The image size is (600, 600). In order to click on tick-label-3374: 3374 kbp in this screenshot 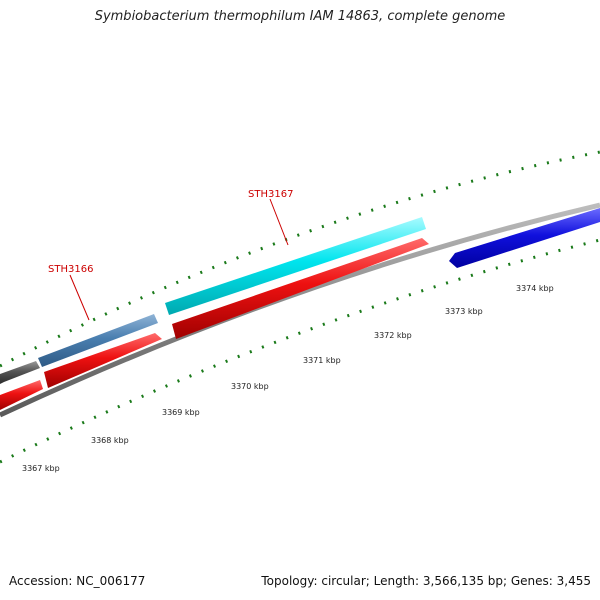, I will do `click(535, 288)`.